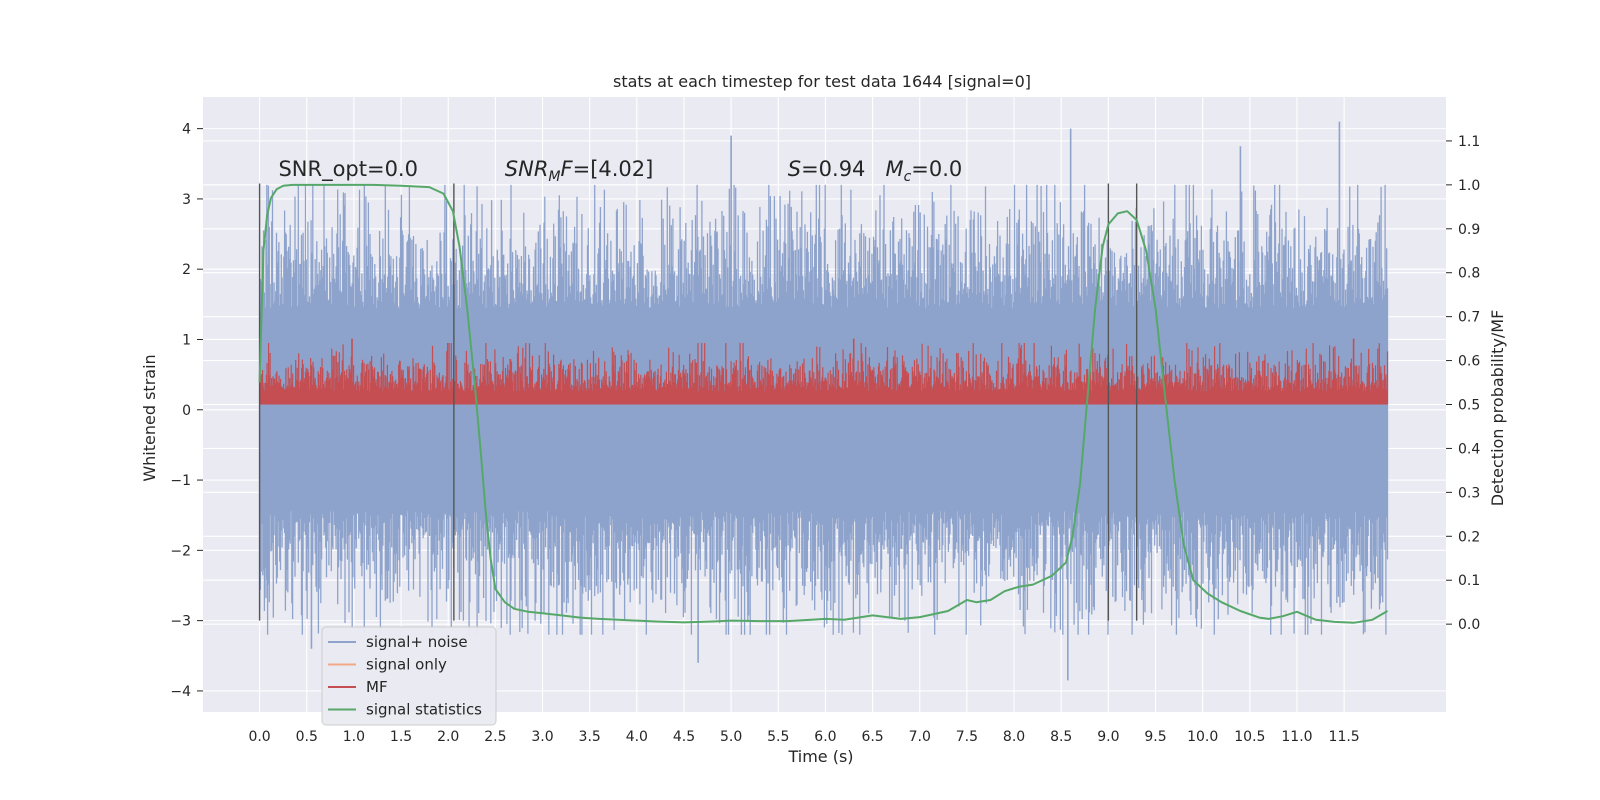 The image size is (1600, 800). What do you see at coordinates (1469, 230) in the screenshot?
I see `y2-tick-label-9: 0.9` at bounding box center [1469, 230].